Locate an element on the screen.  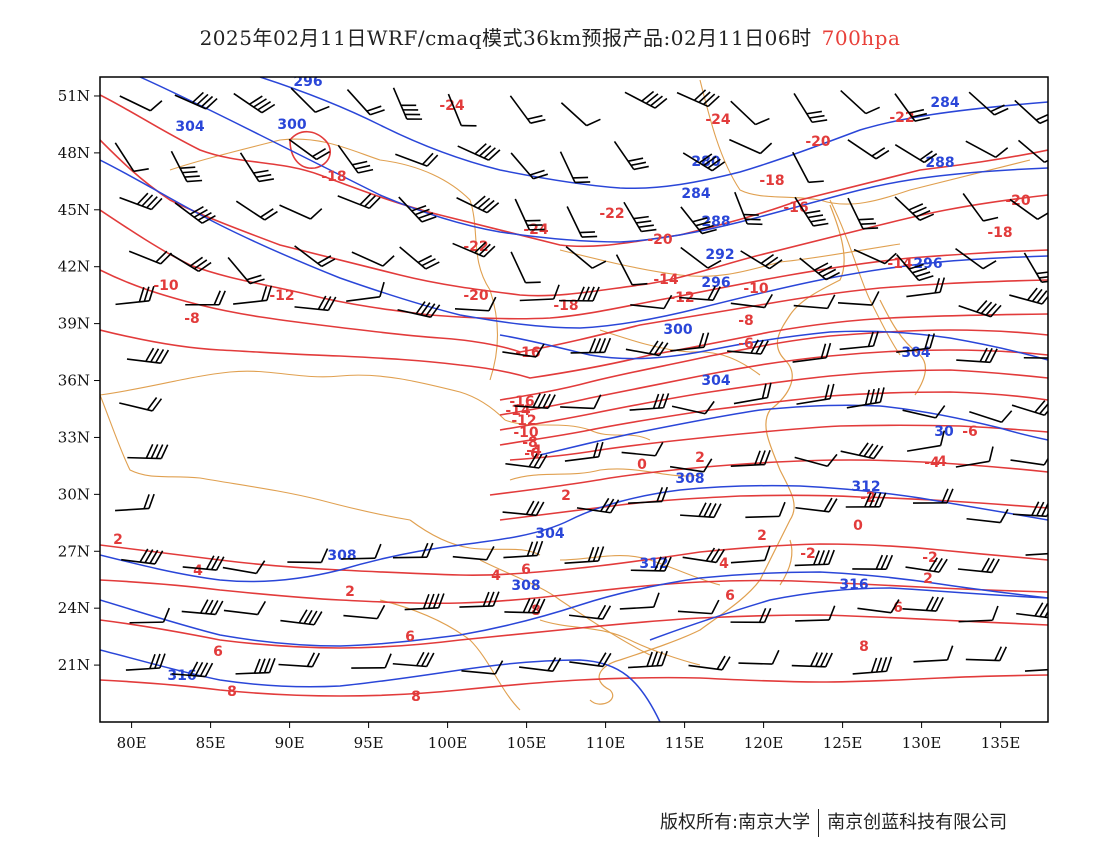
temperature-label: 2 is located at coordinates (566, 496).